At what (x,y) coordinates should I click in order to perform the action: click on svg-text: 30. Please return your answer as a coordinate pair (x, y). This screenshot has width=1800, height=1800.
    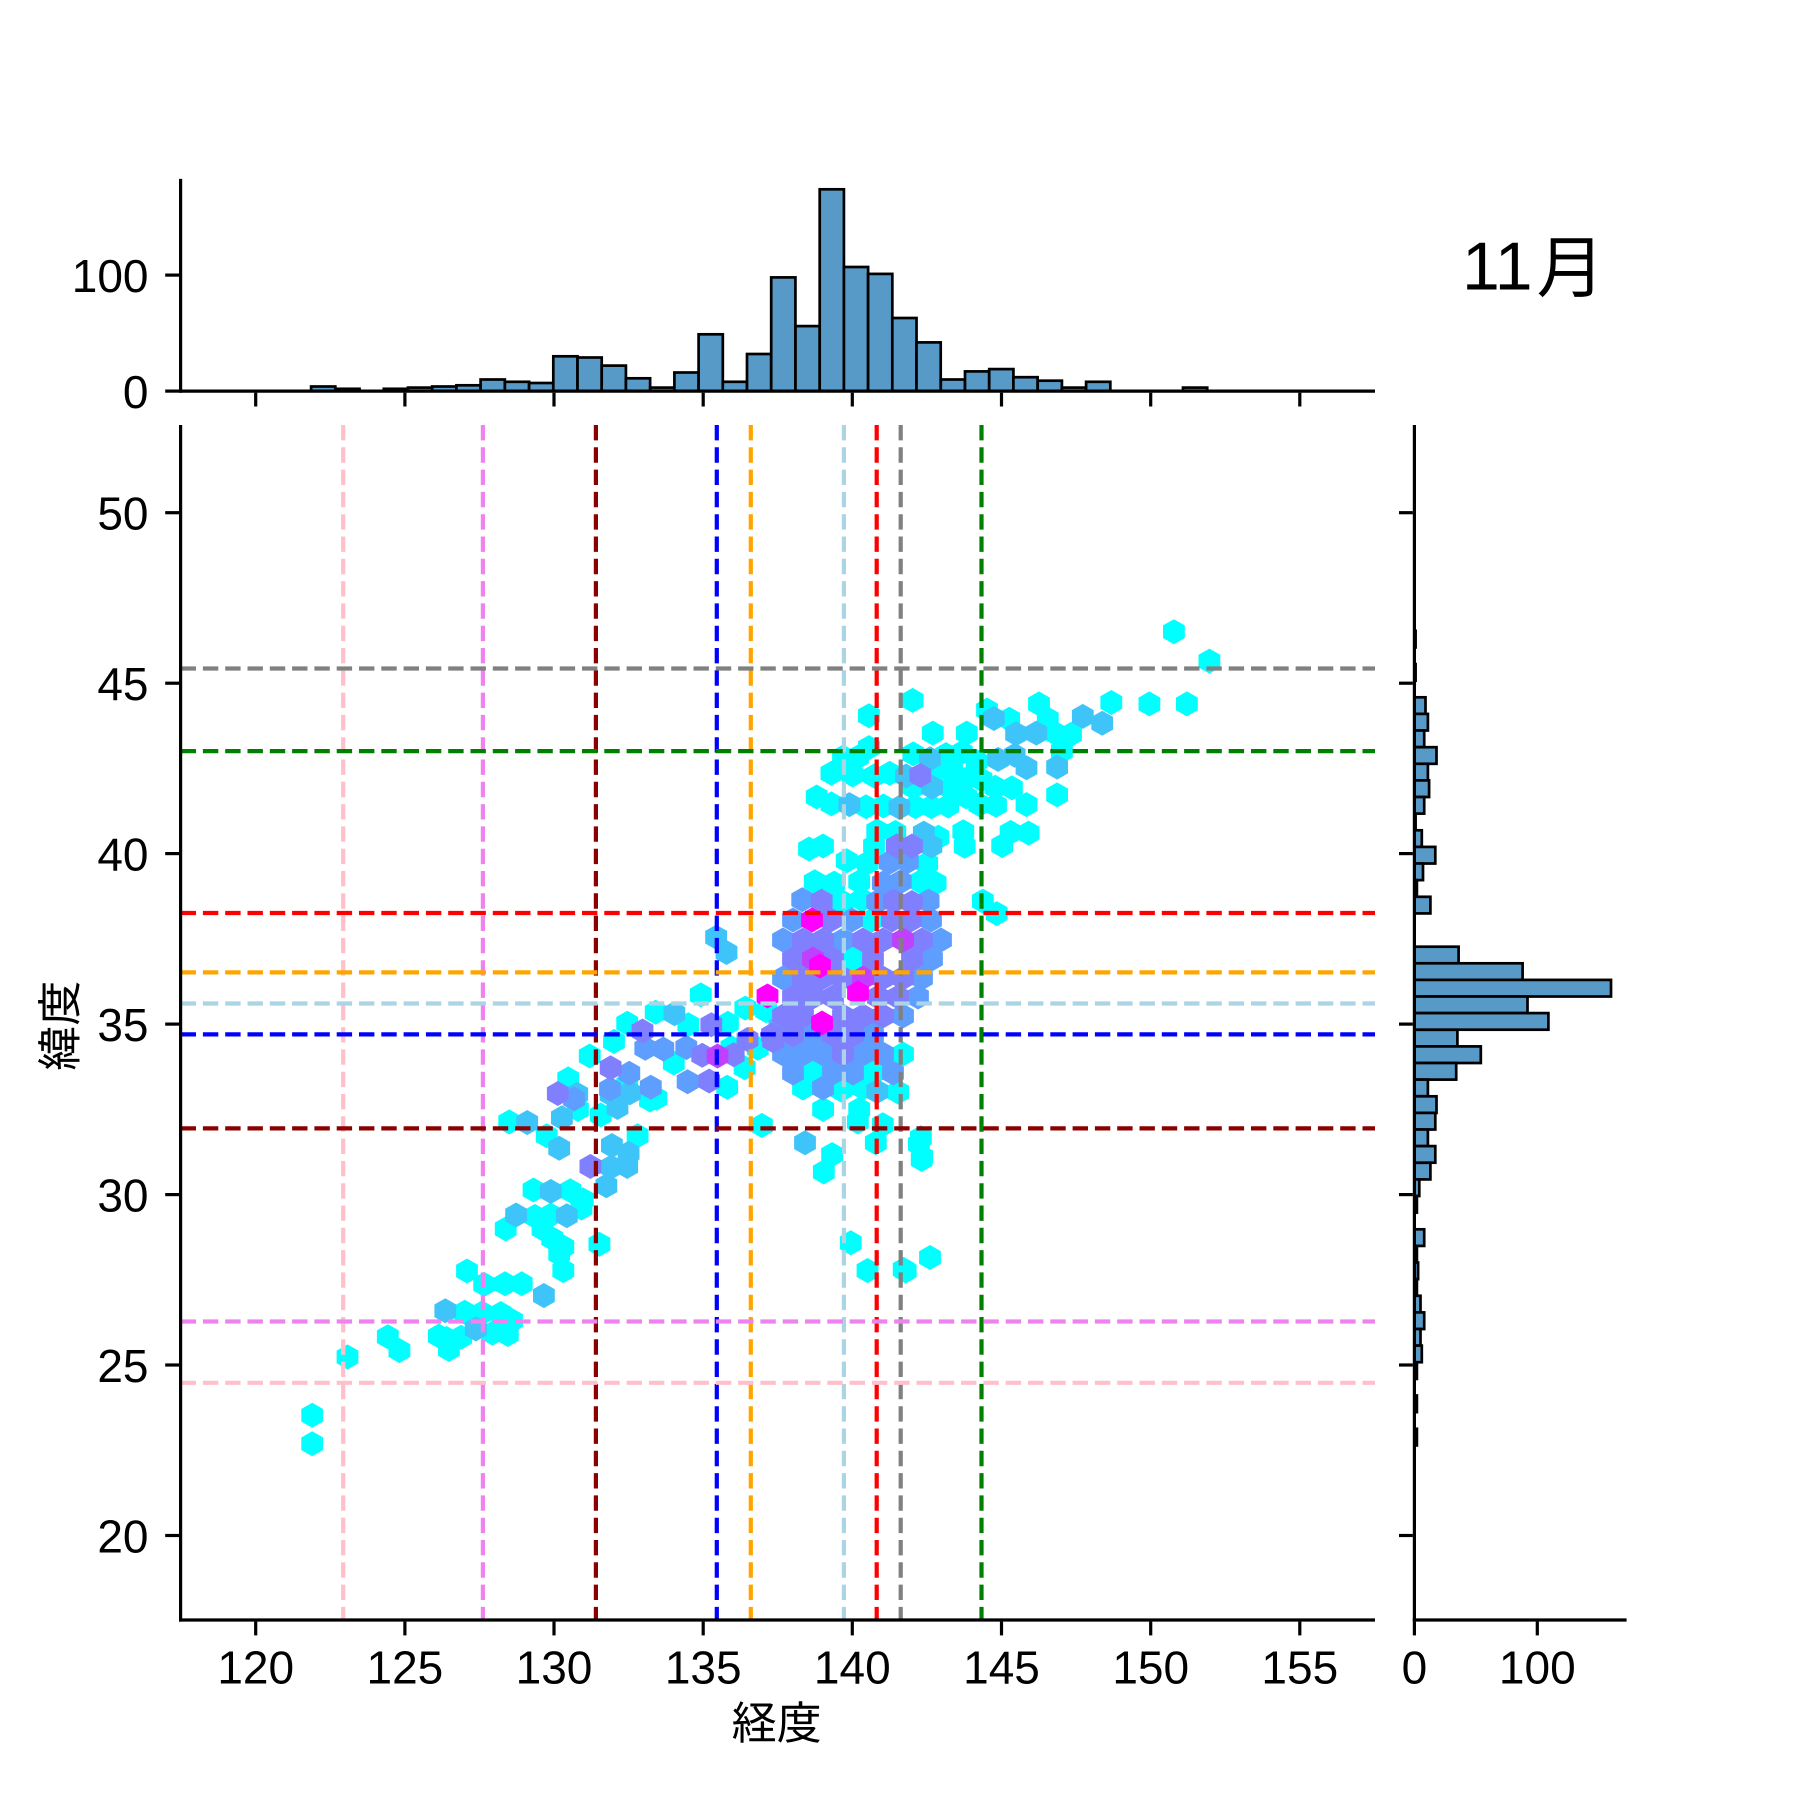
    Looking at the image, I should click on (122, 1195).